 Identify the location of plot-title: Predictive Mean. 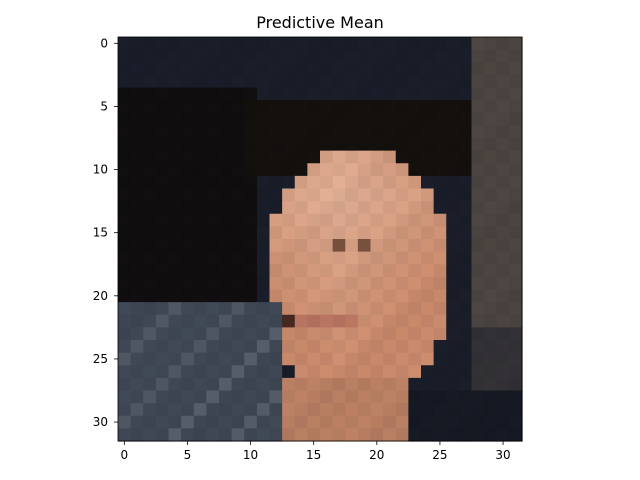
(320, 22).